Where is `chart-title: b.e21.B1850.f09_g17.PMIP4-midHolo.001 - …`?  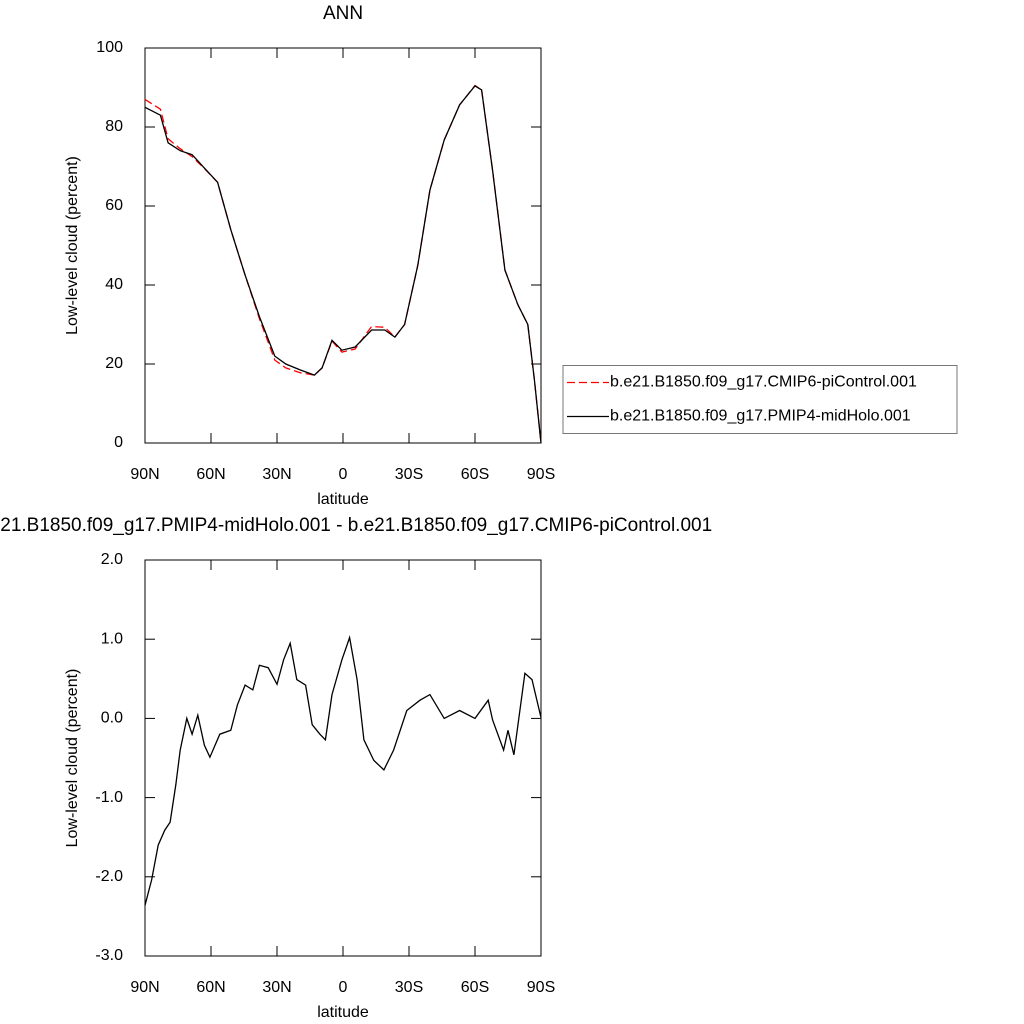
chart-title: b.e21.B1850.f09_g17.PMIP4-midHolo.001 - … is located at coordinates (356, 525).